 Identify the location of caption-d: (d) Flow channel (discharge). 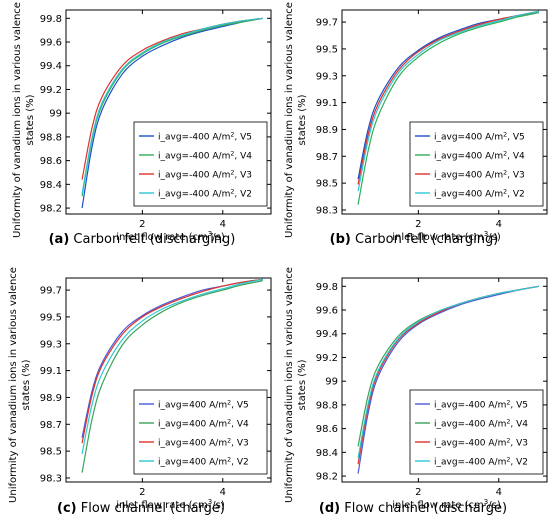
(413, 508).